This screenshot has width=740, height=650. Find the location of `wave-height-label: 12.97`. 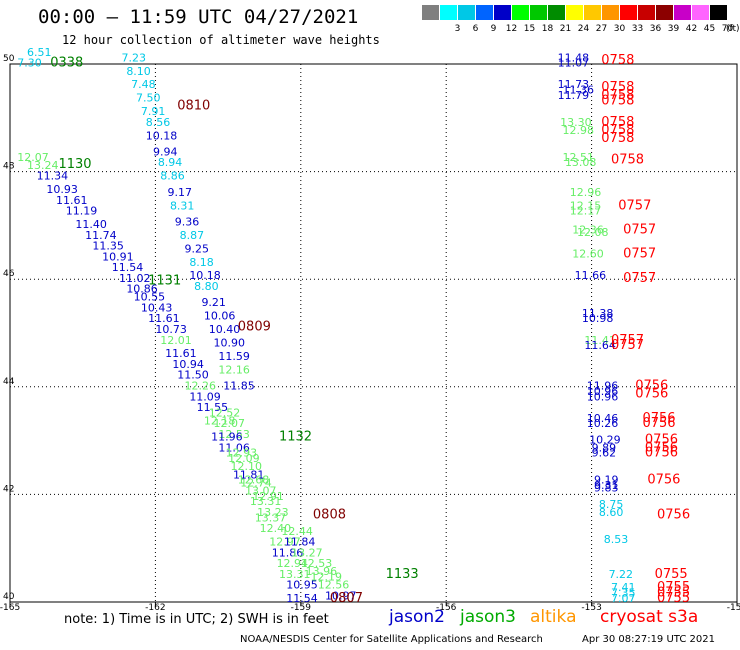

wave-height-label: 12.97 is located at coordinates (285, 542).